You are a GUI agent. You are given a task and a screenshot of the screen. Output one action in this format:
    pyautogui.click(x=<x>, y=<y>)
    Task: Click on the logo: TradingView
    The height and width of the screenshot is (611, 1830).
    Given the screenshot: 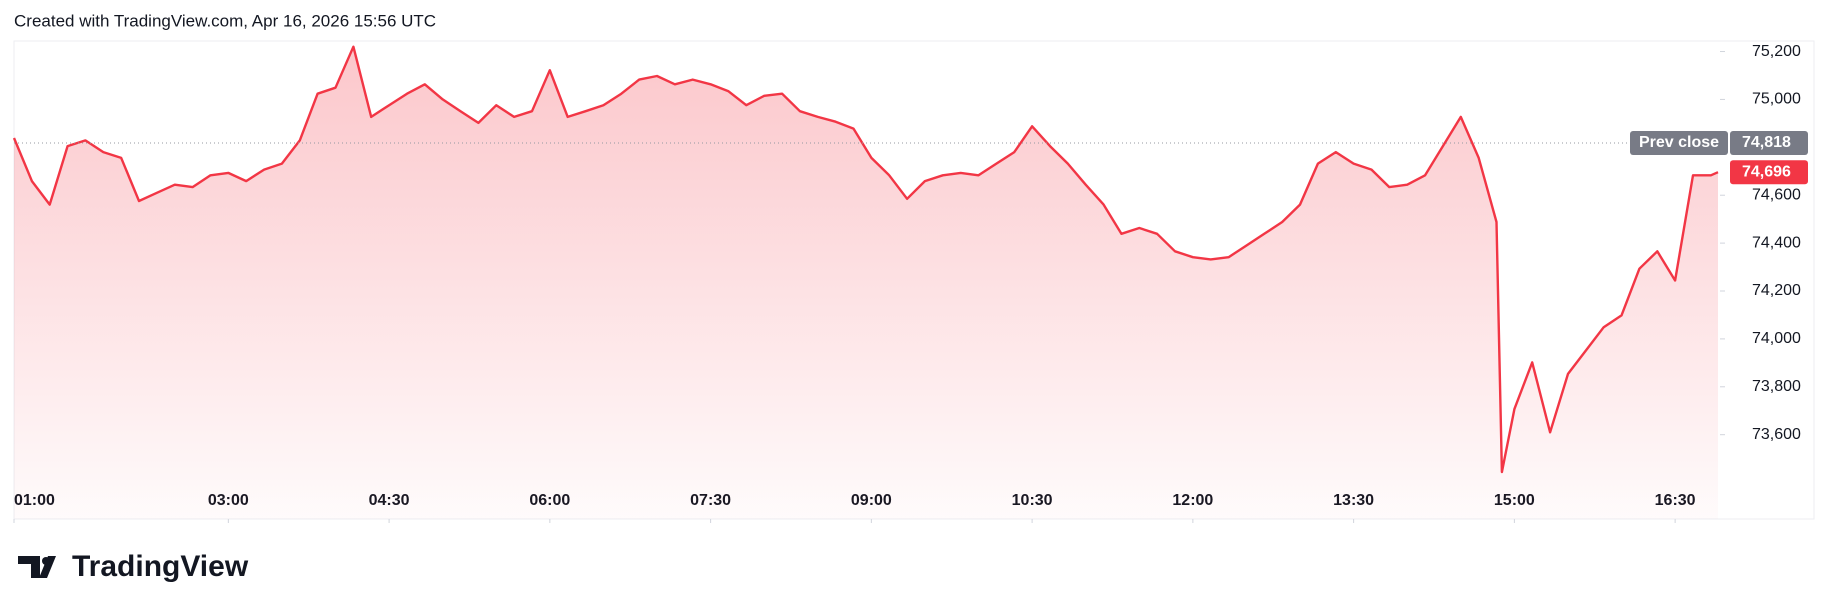 What is the action you would take?
    pyautogui.click(x=133, y=566)
    